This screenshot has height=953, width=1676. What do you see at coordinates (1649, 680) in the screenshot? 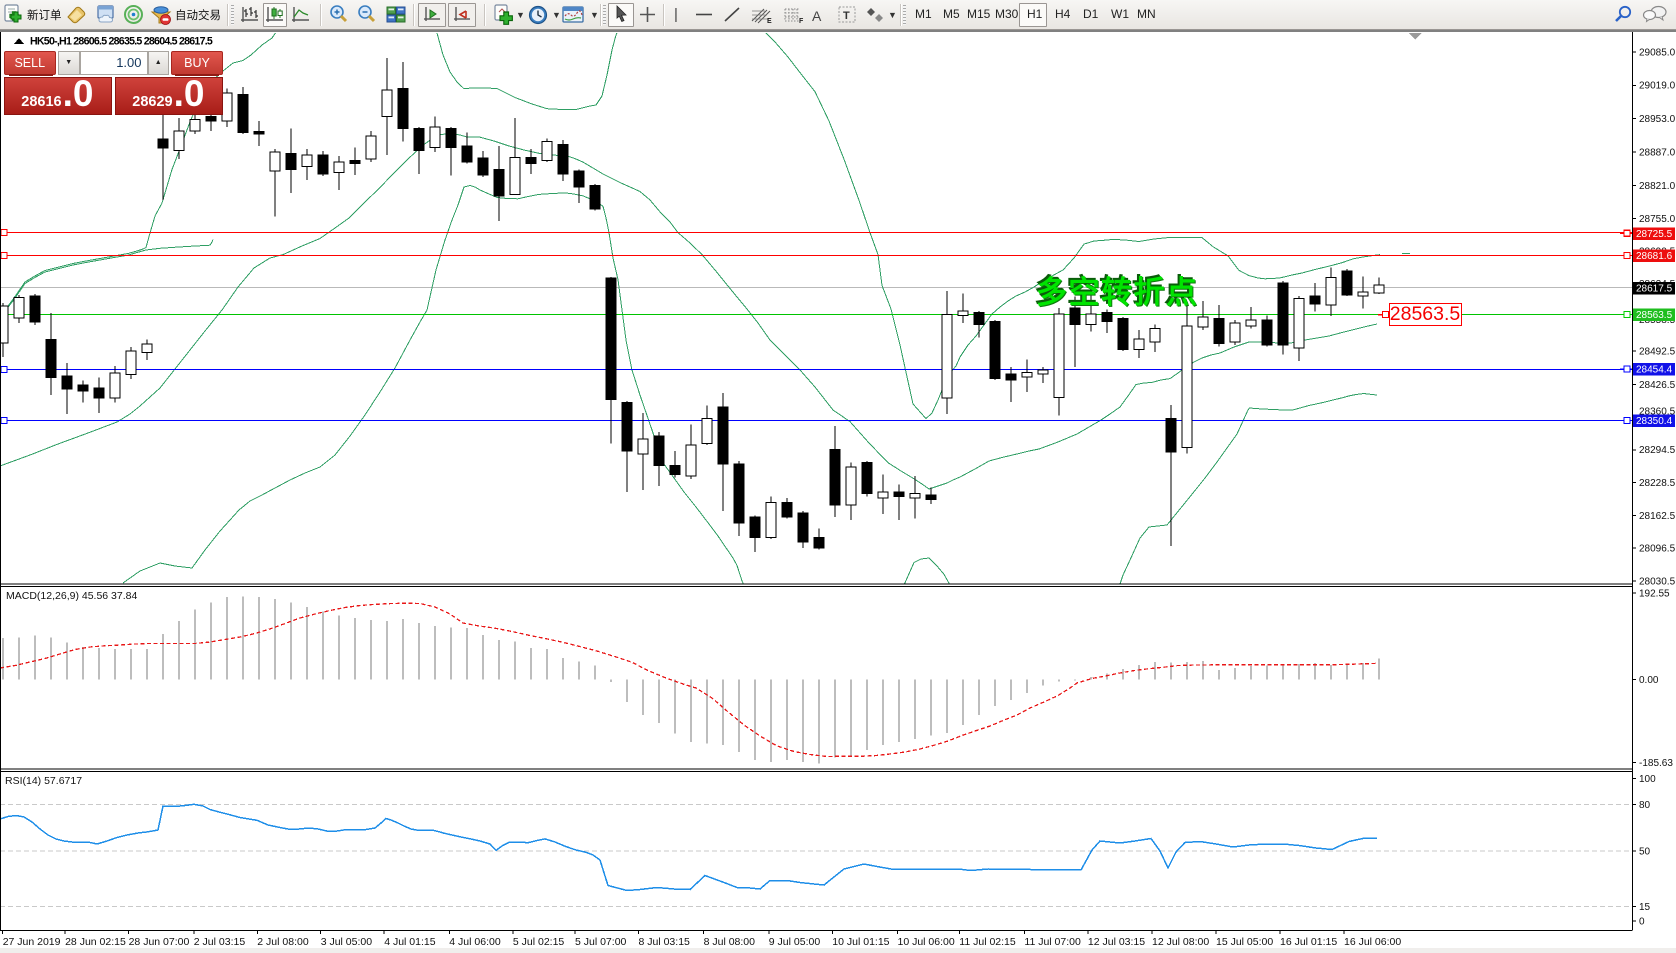
I see `svg-text: 0.00` at bounding box center [1649, 680].